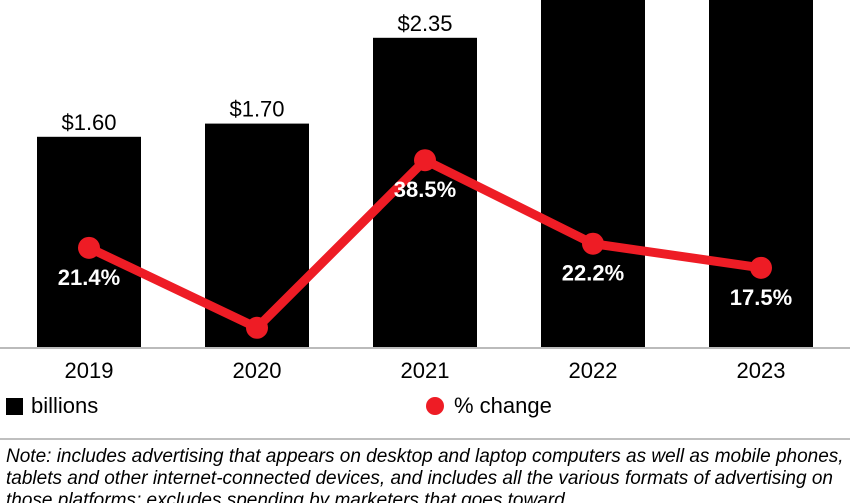 Image resolution: width=850 pixels, height=503 pixels. Describe the element at coordinates (65, 405) in the screenshot. I see `legend-billions-label: billions` at that location.